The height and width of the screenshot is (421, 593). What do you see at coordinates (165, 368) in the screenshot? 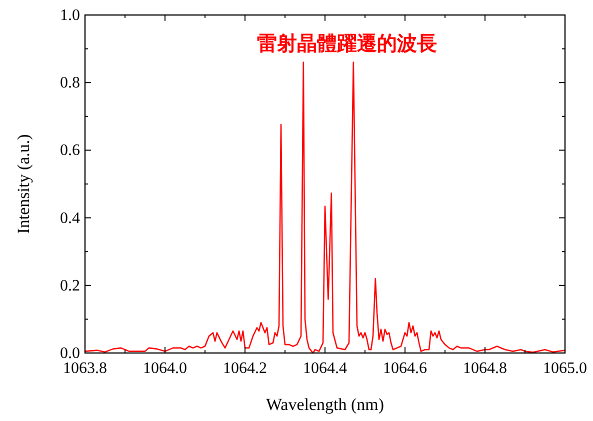
I see `x-tick-label: 1064.0` at bounding box center [165, 368].